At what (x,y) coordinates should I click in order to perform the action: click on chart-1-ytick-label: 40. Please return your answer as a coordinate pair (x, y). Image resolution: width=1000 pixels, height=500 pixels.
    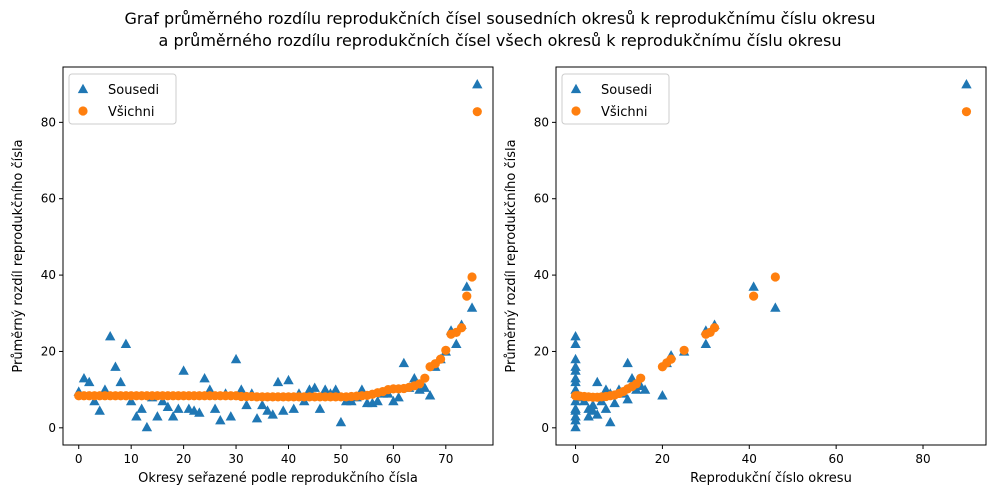
    Looking at the image, I should click on (541, 275).